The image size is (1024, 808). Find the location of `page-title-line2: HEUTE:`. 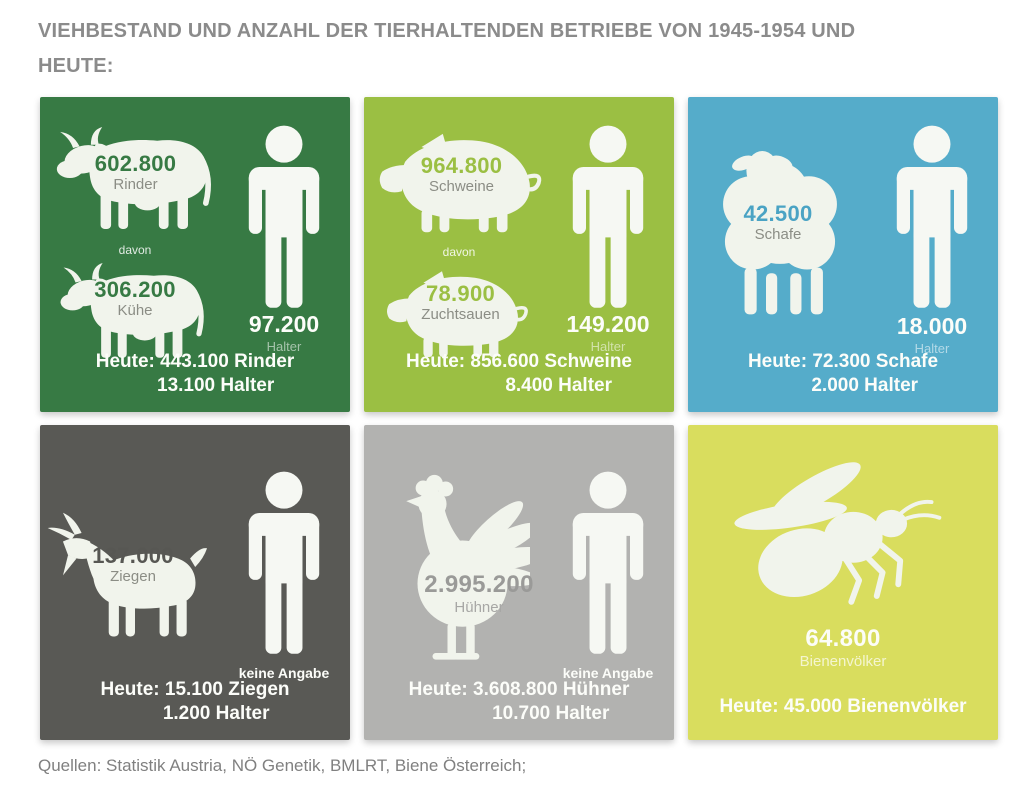

page-title-line2: HEUTE: is located at coordinates (76, 66).